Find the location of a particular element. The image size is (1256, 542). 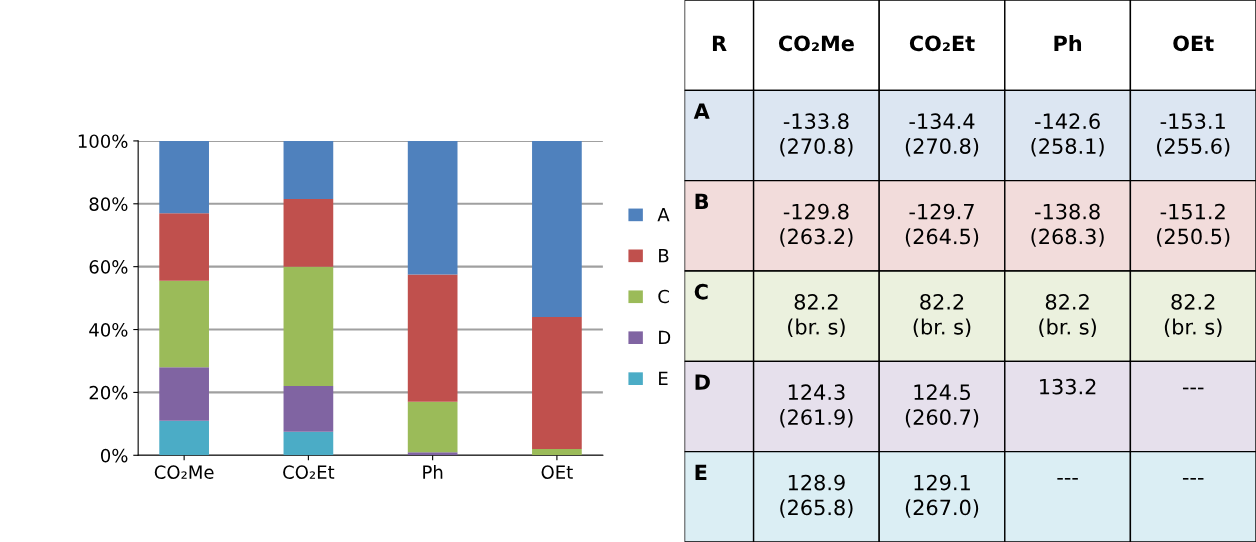

text: -129.7 (264.5) is located at coordinates (942, 225).